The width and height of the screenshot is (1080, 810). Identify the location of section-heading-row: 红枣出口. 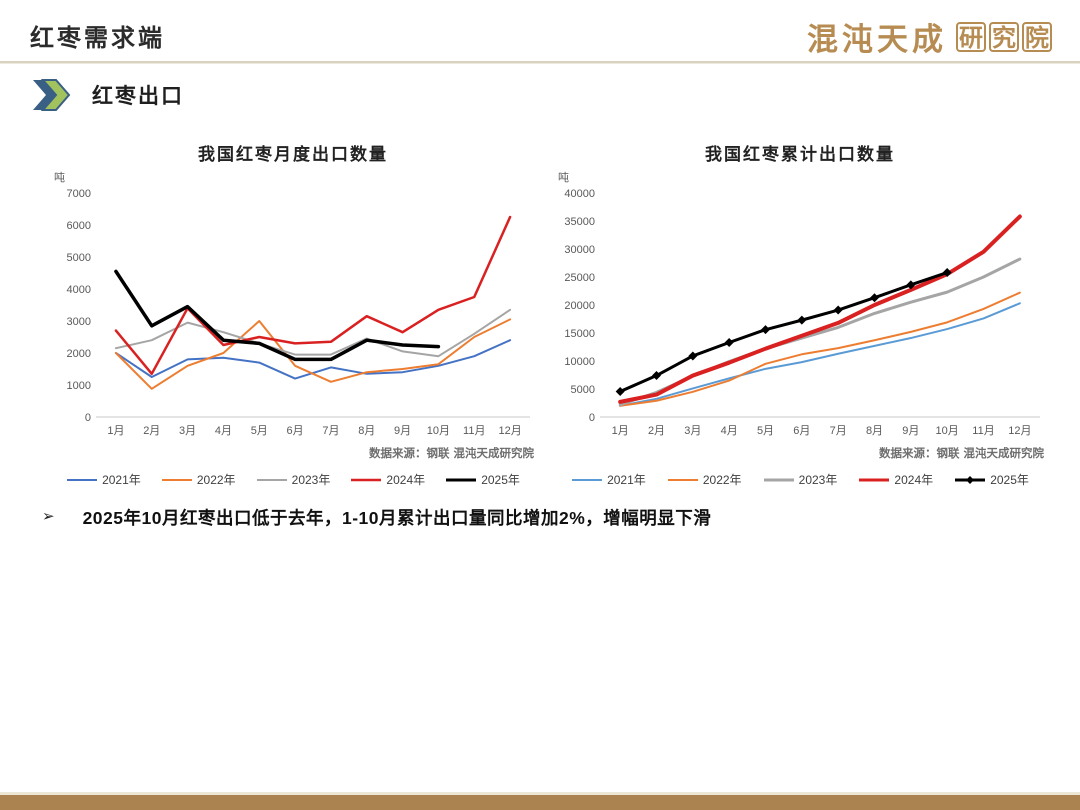
(108, 95).